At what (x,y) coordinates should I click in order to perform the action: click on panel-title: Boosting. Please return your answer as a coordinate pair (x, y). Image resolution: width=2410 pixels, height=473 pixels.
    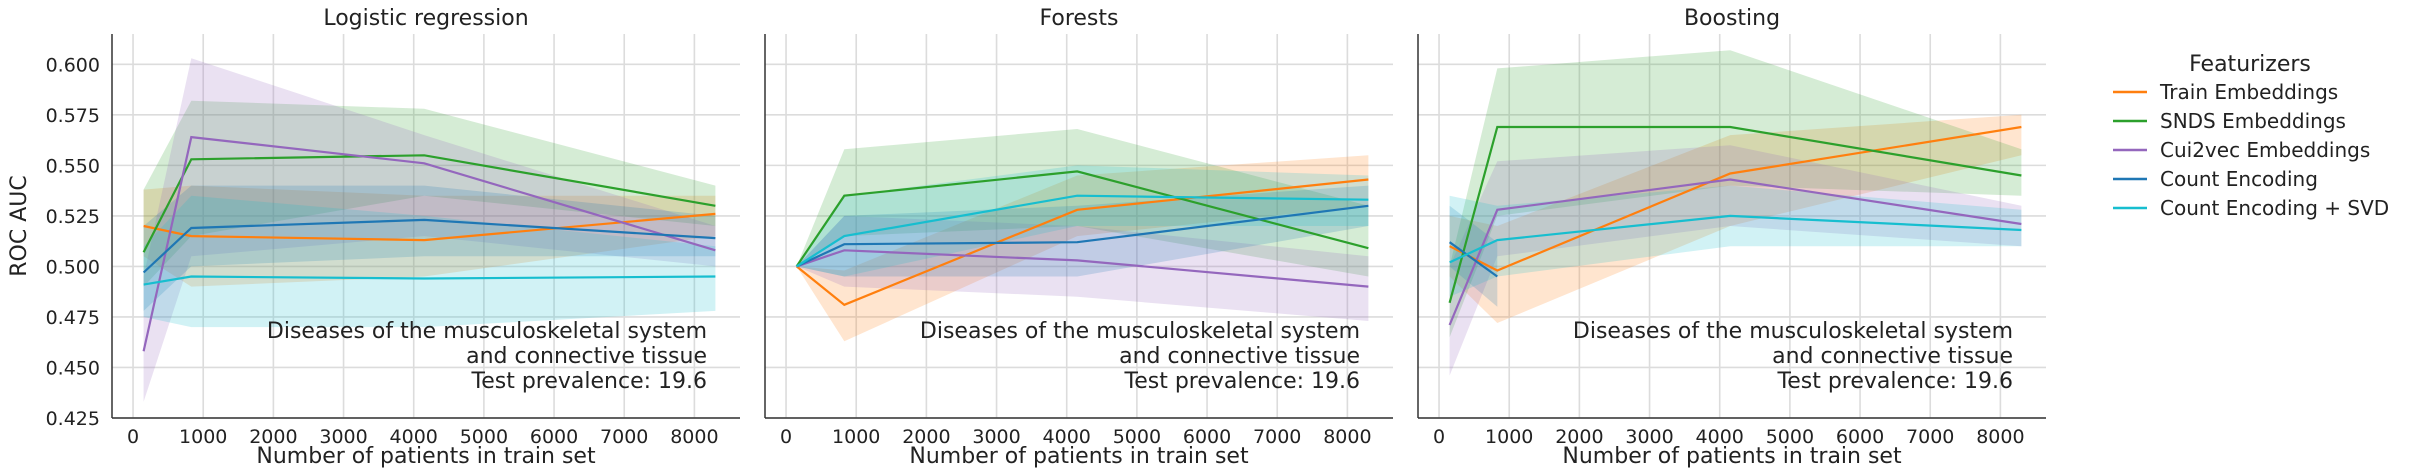
    Looking at the image, I should click on (1732, 18).